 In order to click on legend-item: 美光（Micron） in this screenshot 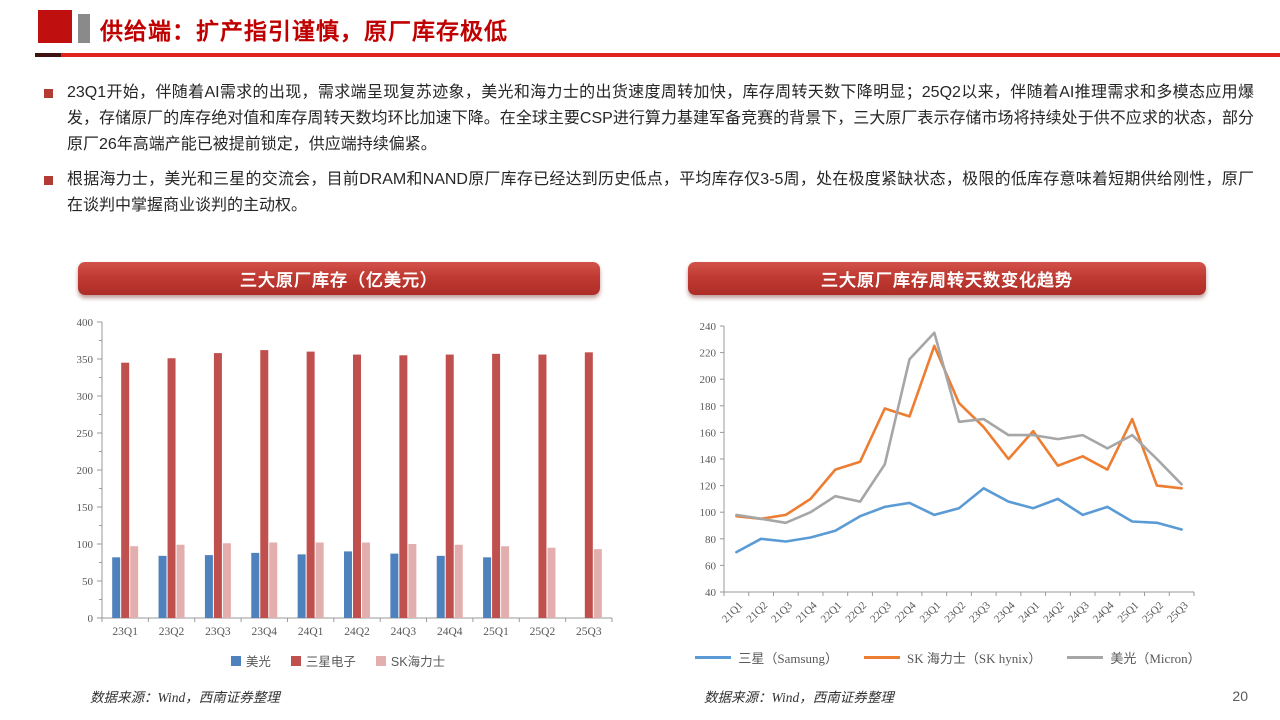, I will do `click(1134, 657)`.